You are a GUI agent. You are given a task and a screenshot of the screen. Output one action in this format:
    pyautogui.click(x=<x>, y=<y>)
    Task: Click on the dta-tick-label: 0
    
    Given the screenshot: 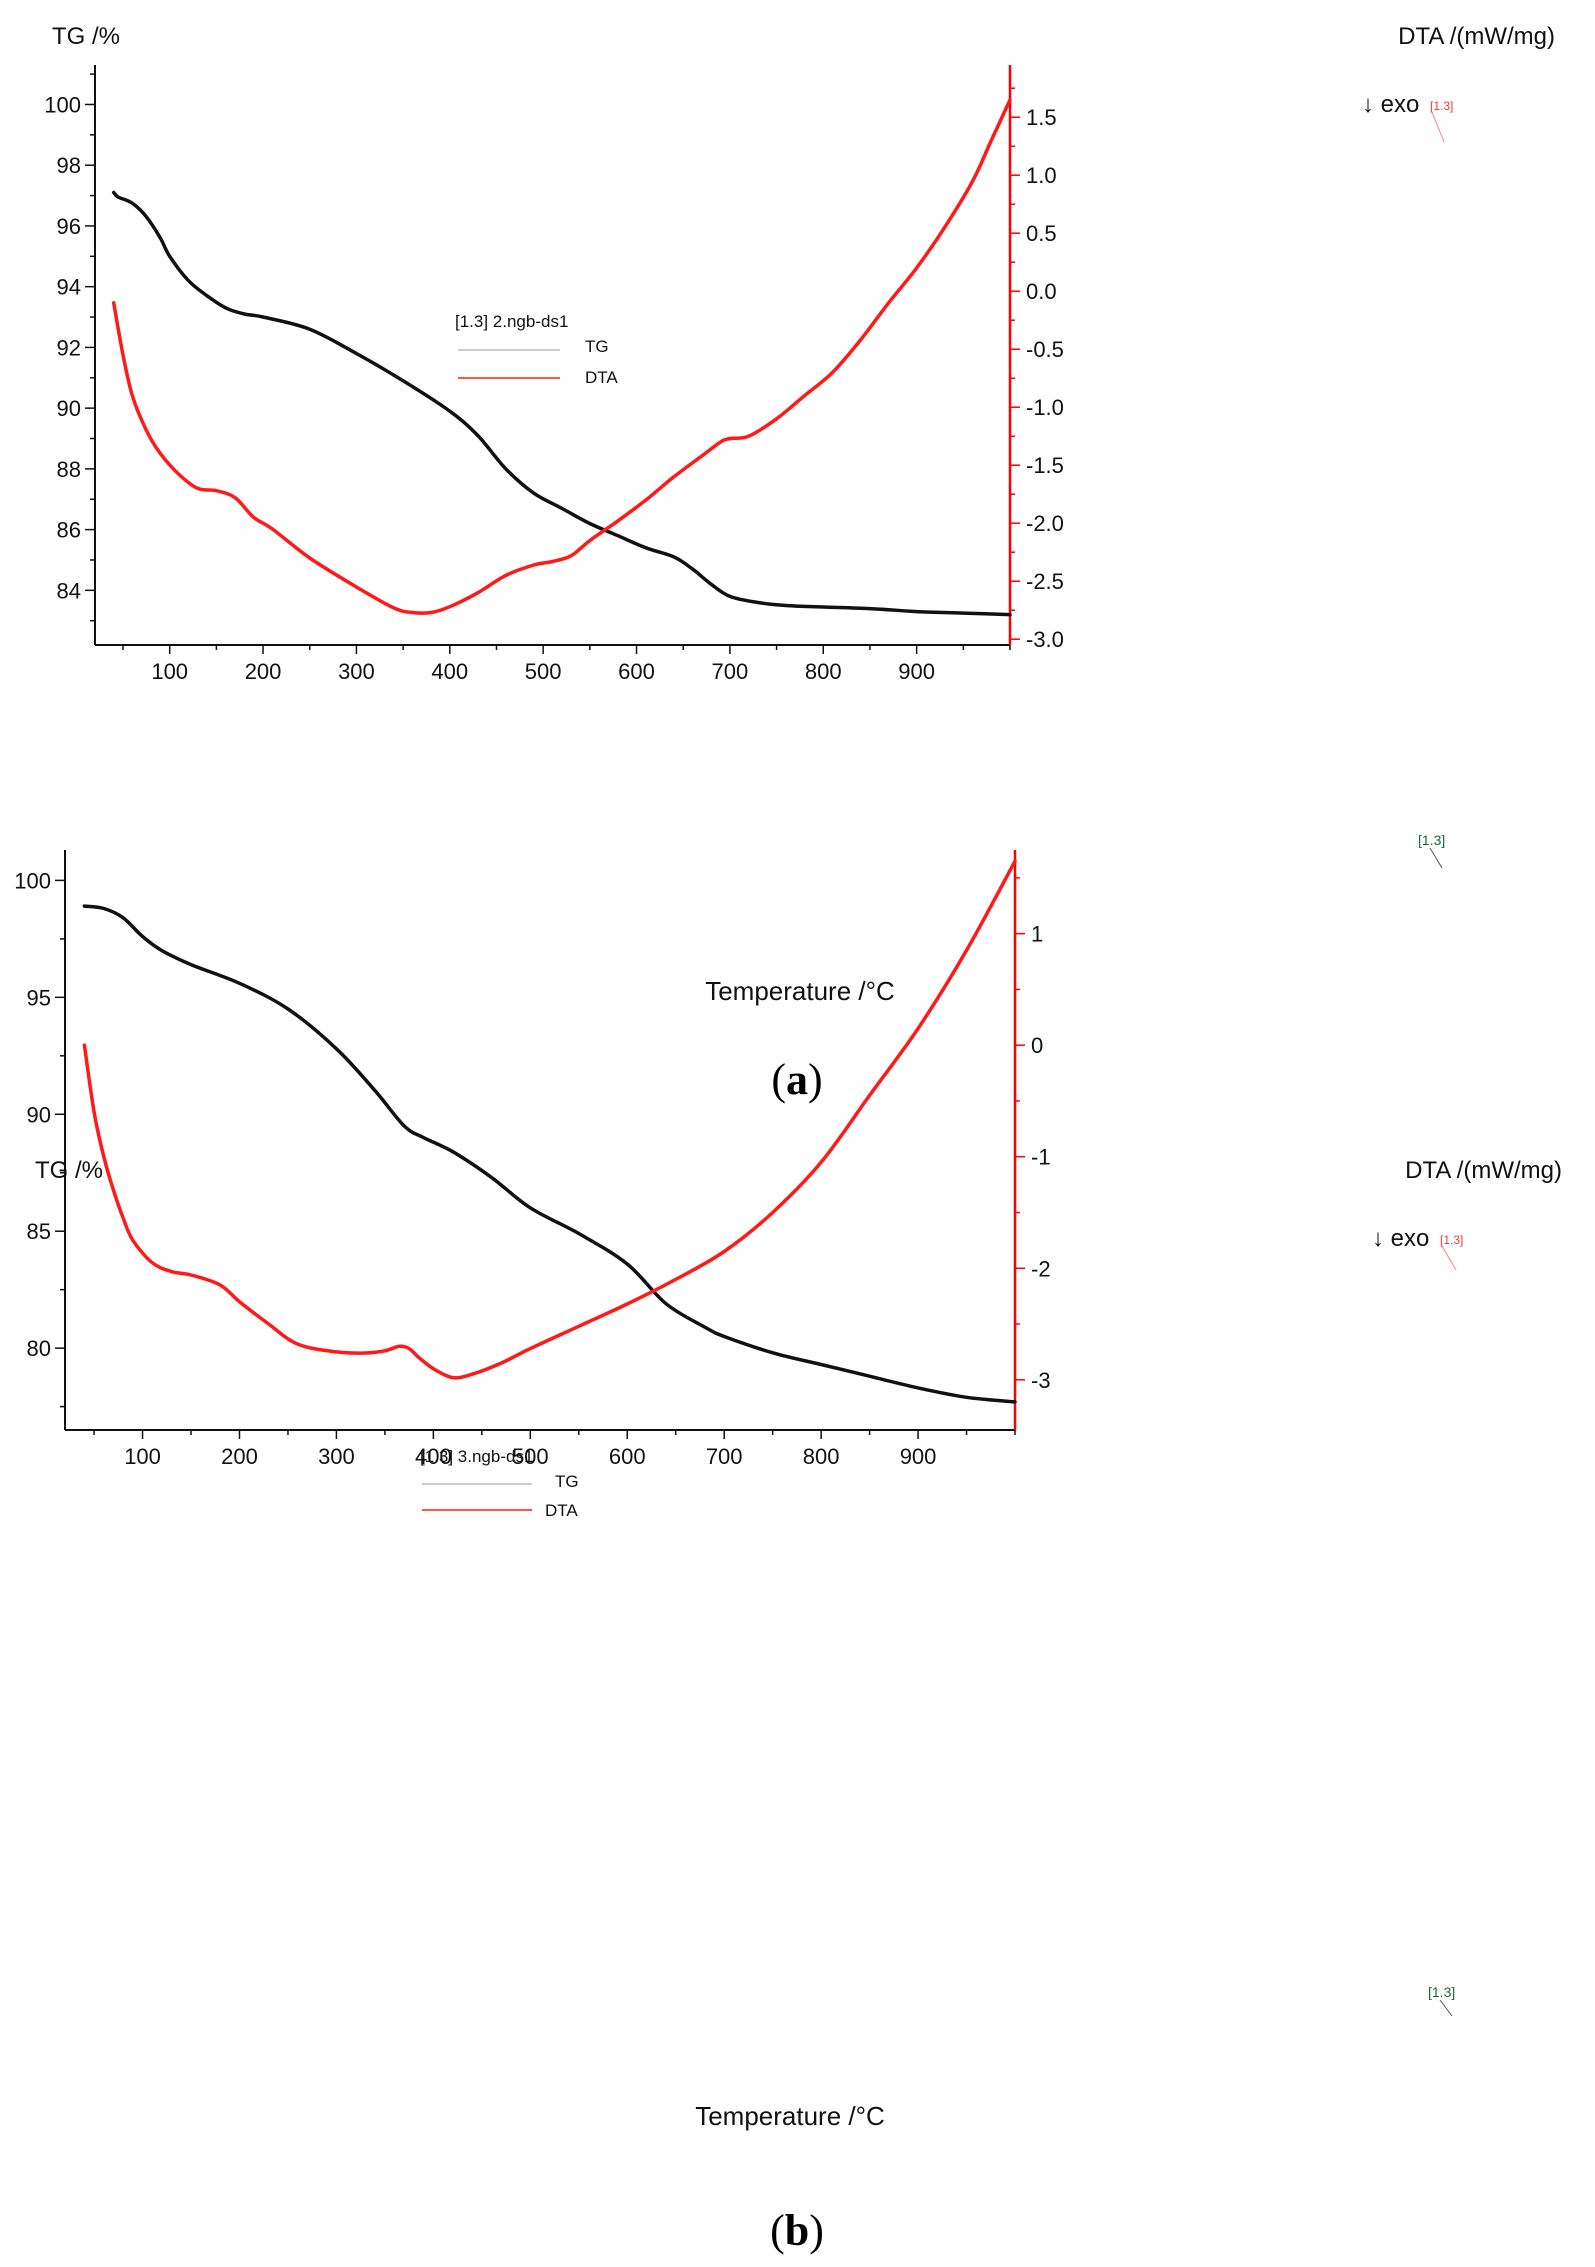 What is the action you would take?
    pyautogui.click(x=1037, y=1045)
    